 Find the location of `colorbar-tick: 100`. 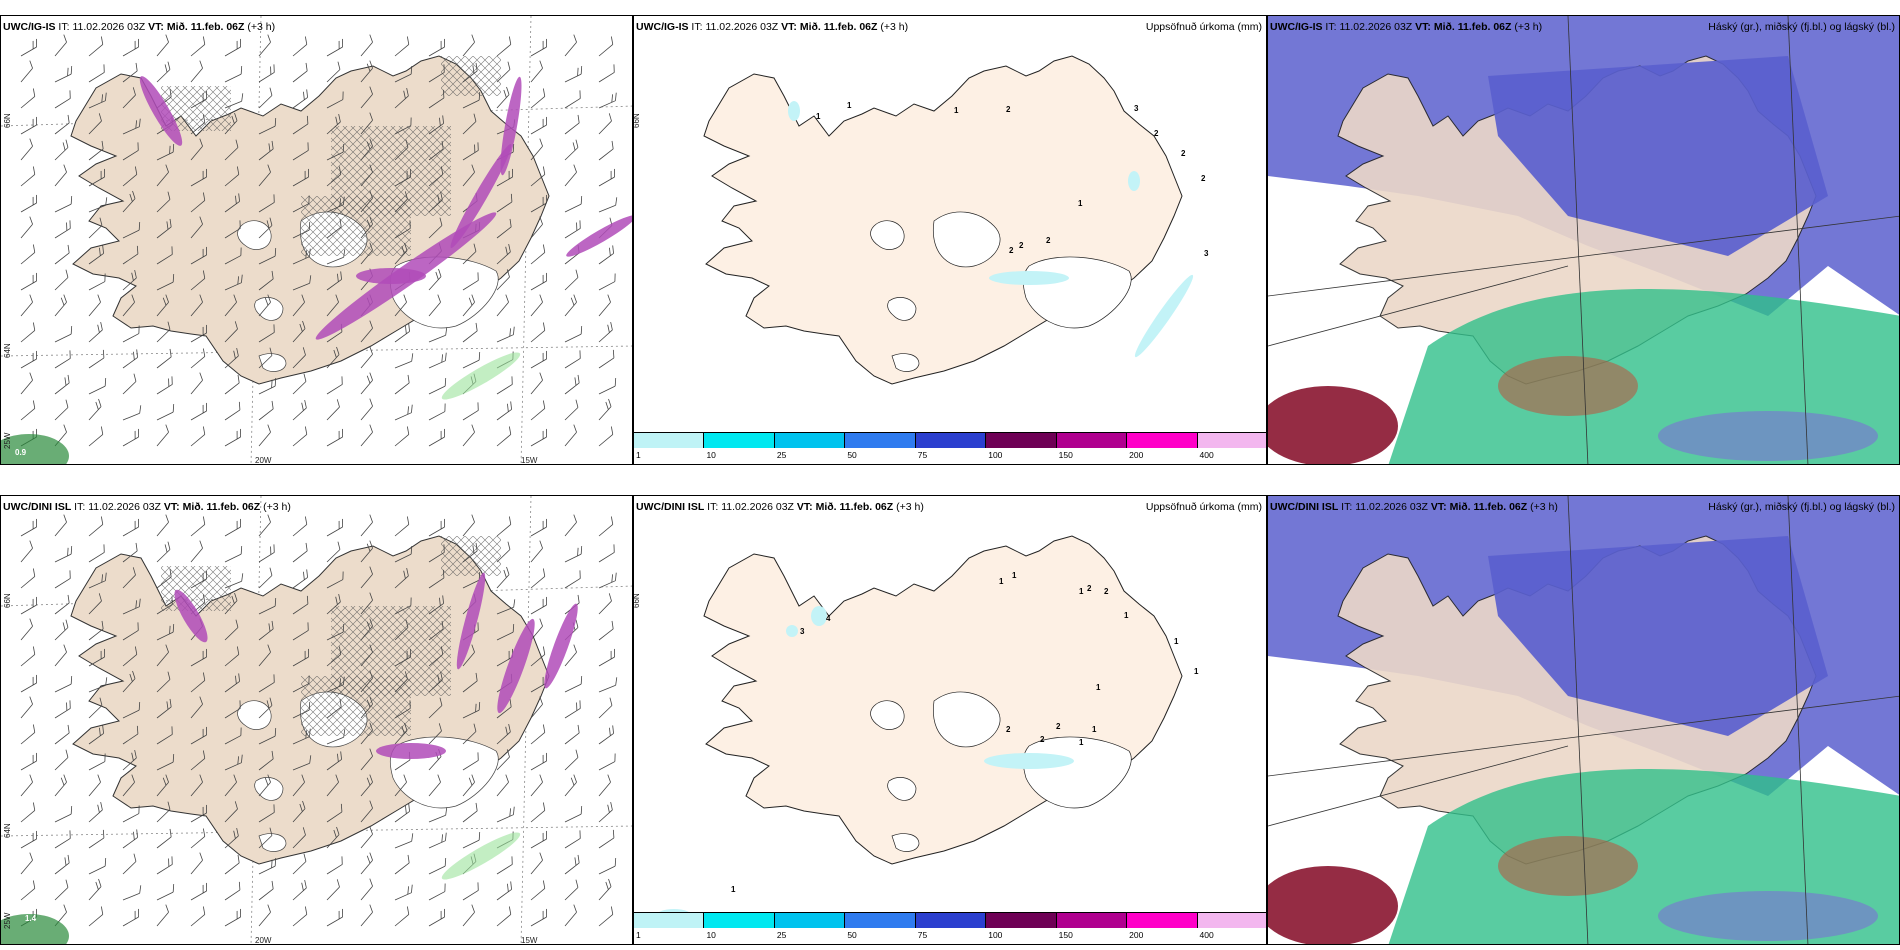

colorbar-tick: 100 is located at coordinates (995, 935).